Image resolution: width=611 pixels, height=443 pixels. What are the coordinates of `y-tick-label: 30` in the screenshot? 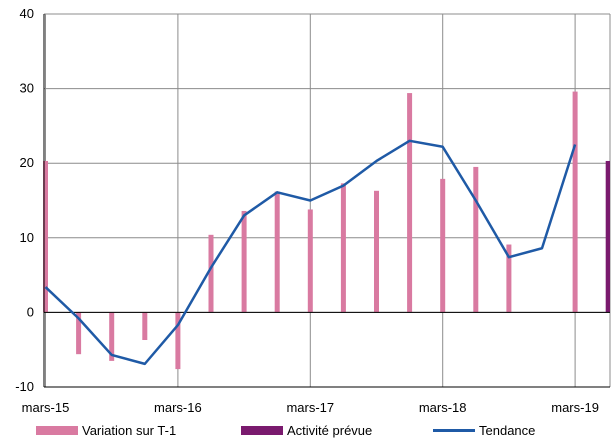 It's located at (27, 88).